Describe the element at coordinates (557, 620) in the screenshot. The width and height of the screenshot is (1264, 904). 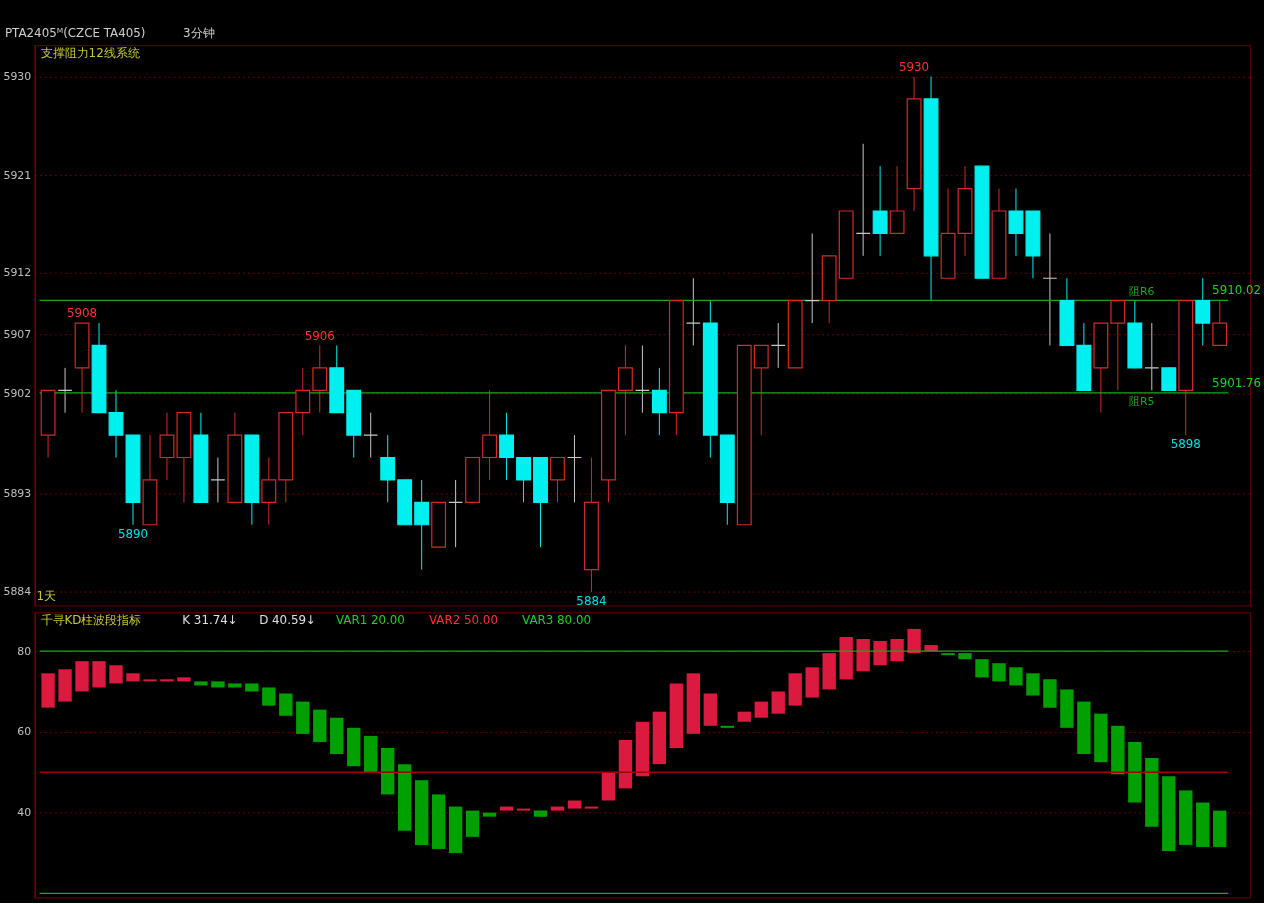
I see `annotation: VAR3 80.00` at that location.